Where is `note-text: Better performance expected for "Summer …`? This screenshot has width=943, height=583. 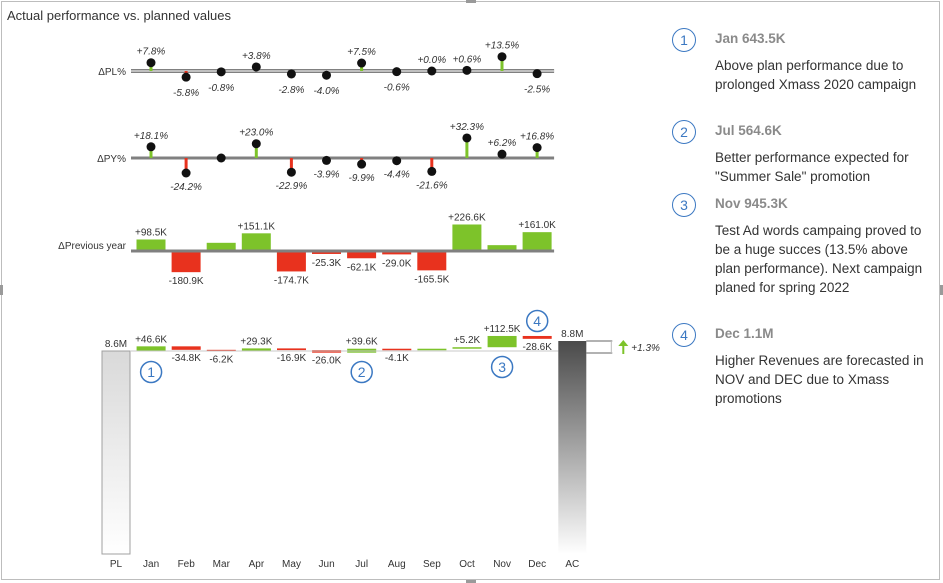 note-text: Better performance expected for "Summer … is located at coordinates (812, 167).